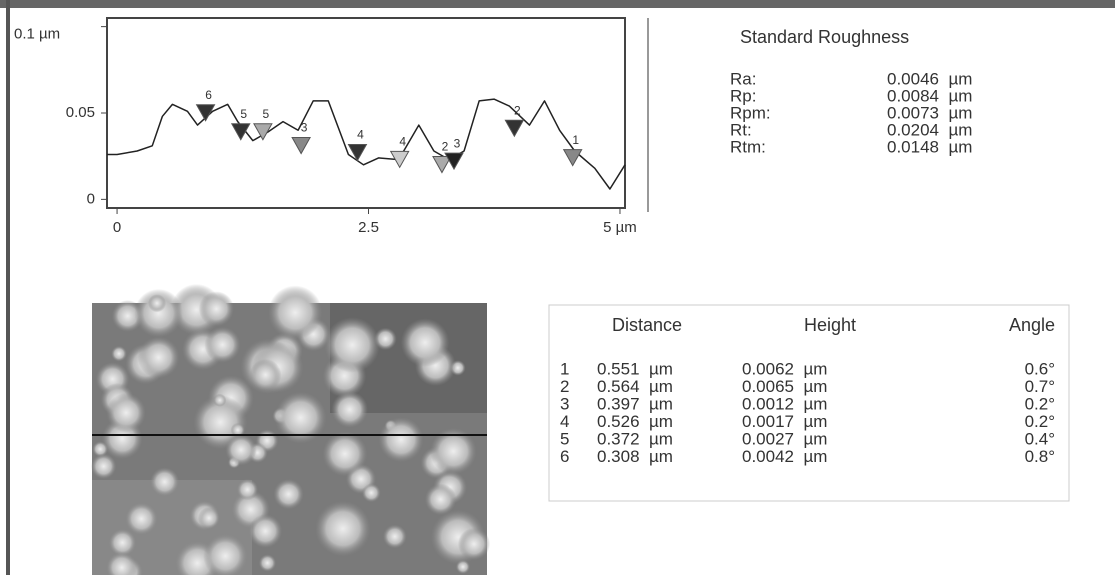 This screenshot has width=1115, height=575. Describe the element at coordinates (1032, 325) in the screenshot. I see `column-header: Angle` at that location.